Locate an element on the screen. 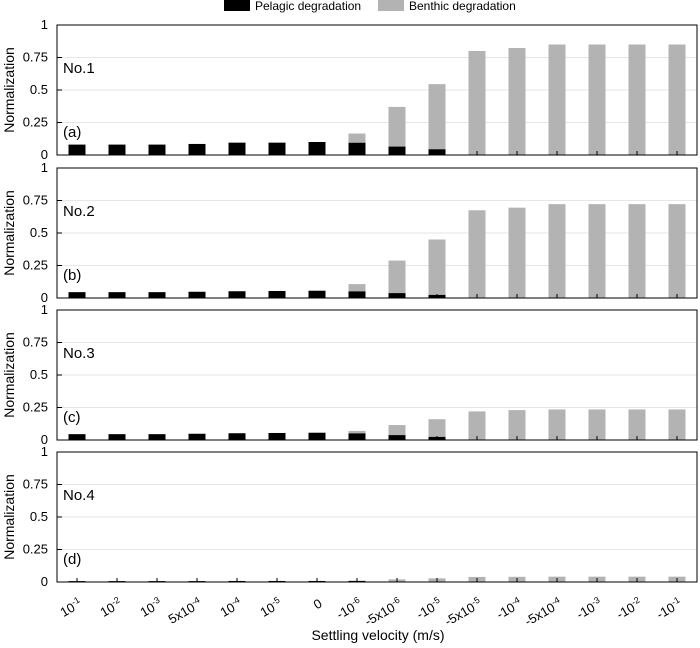 This screenshot has height=648, width=700. x-tick-label: 0 is located at coordinates (318, 604).